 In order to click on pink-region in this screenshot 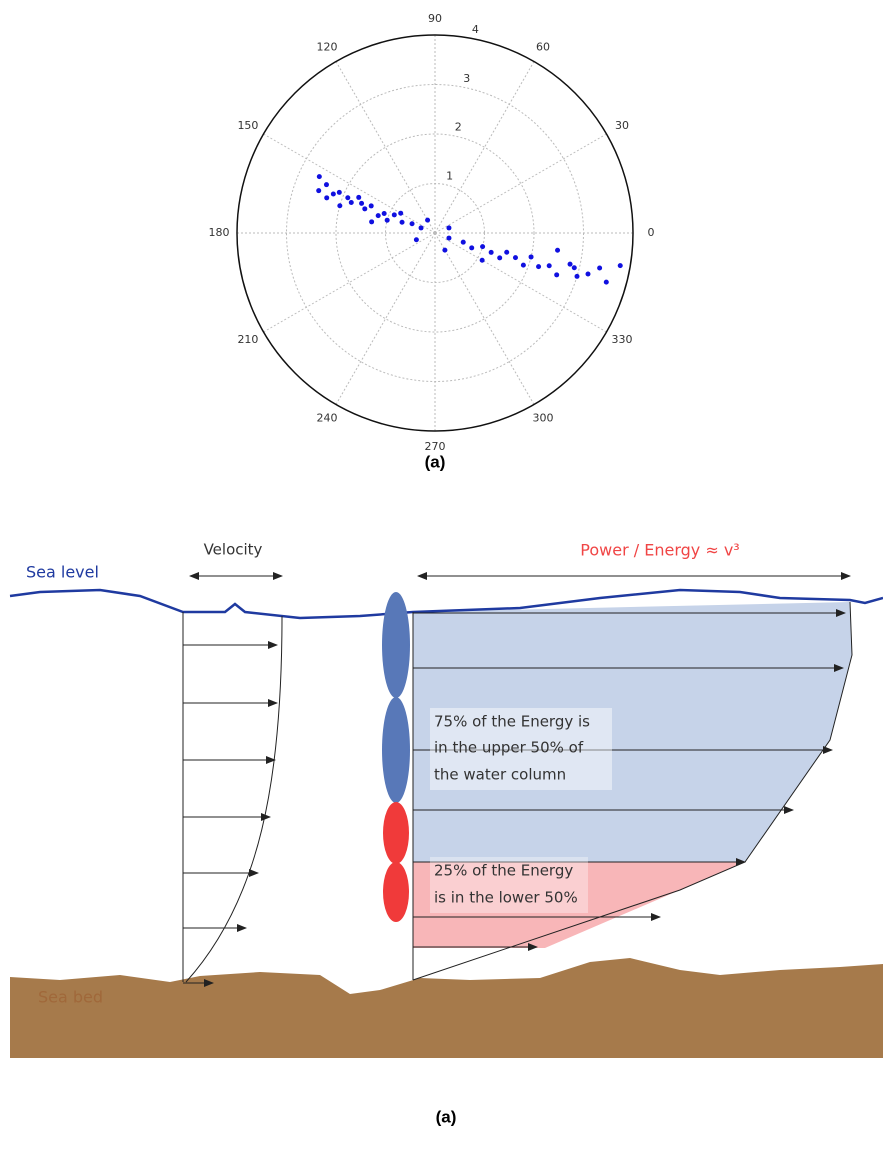, I will do `click(579, 905)`.